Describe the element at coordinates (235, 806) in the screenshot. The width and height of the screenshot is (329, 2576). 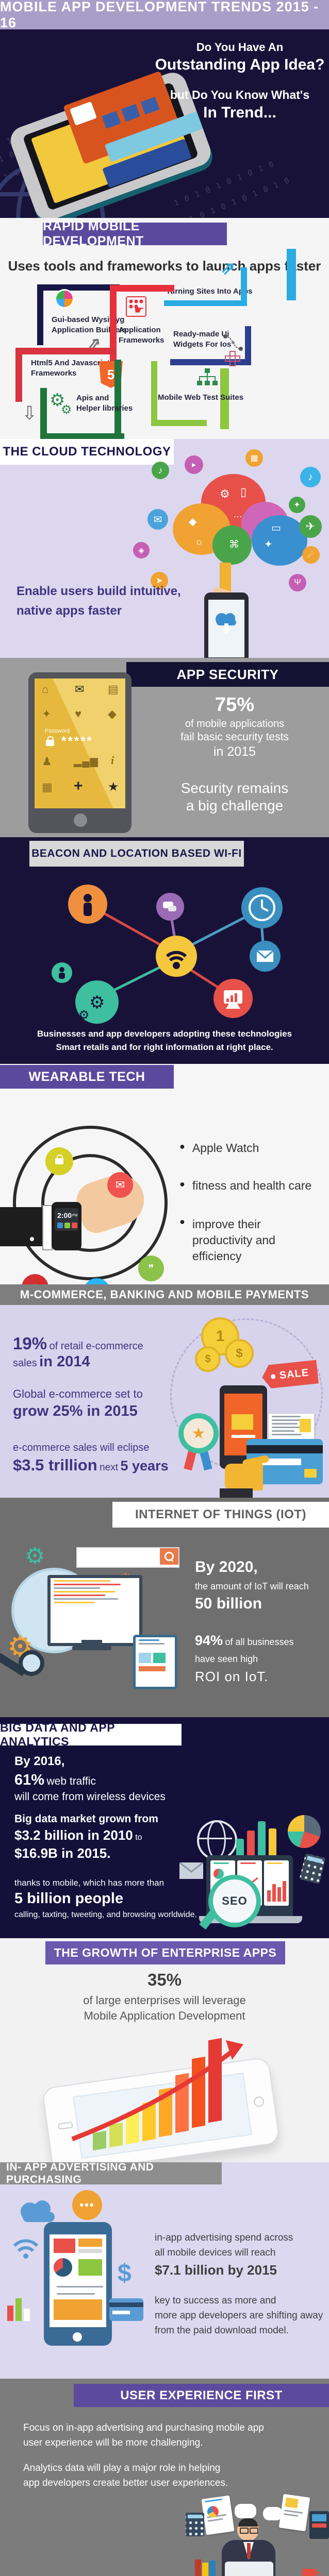
I see `security-note-2: a big challenge` at that location.